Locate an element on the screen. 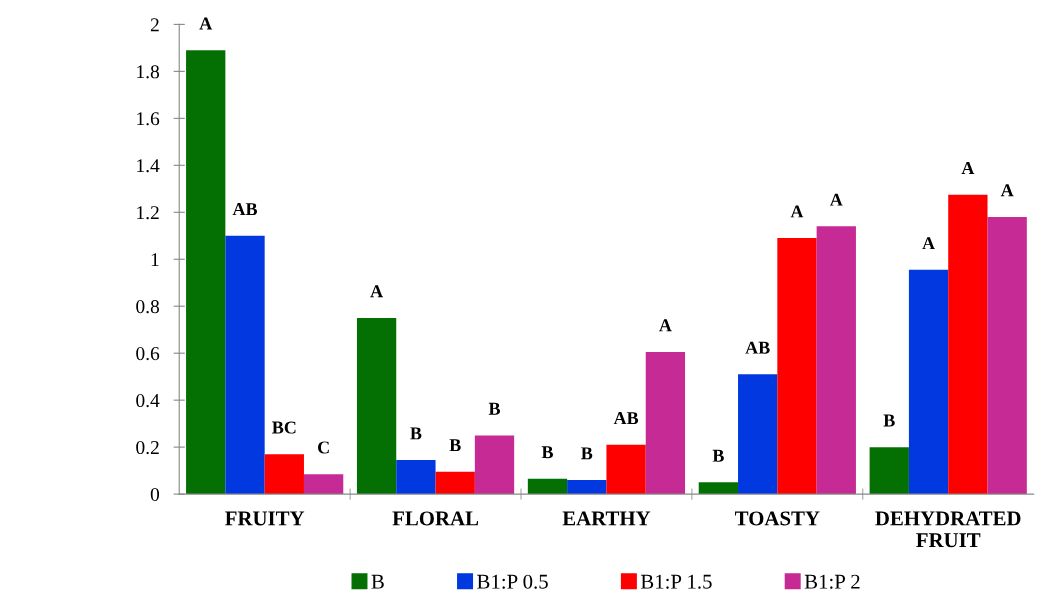  legend-label: B is located at coordinates (377, 581).